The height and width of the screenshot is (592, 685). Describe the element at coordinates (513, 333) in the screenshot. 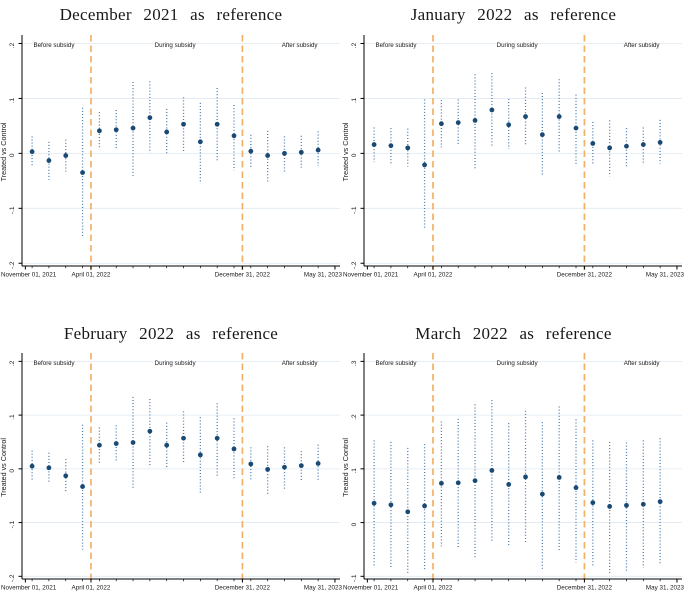

I see `chart-title-march-2022: March 2022 as reference` at that location.